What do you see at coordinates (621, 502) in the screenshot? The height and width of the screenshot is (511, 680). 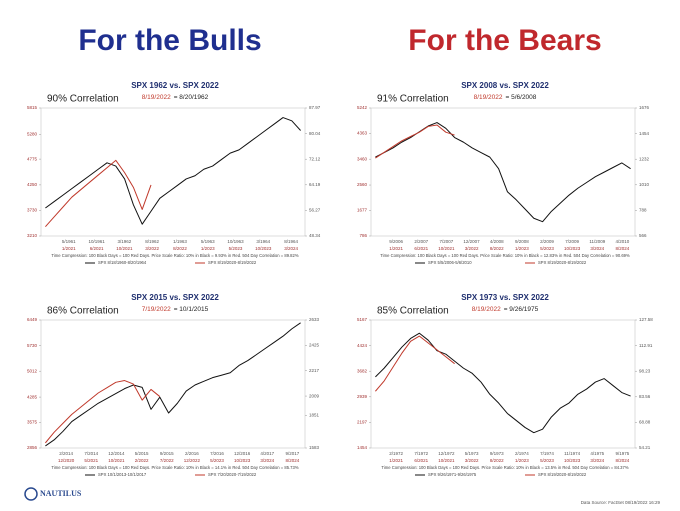 I see `data-source: Data Source: FactSet 08/19/2022 16:29` at bounding box center [621, 502].